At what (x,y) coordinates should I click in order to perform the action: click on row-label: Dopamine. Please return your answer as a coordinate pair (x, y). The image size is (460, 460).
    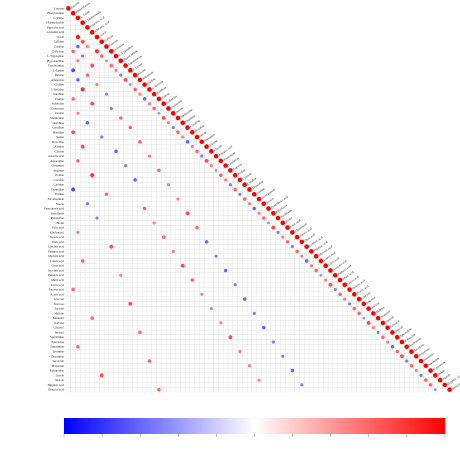
    Looking at the image, I should click on (58, 356).